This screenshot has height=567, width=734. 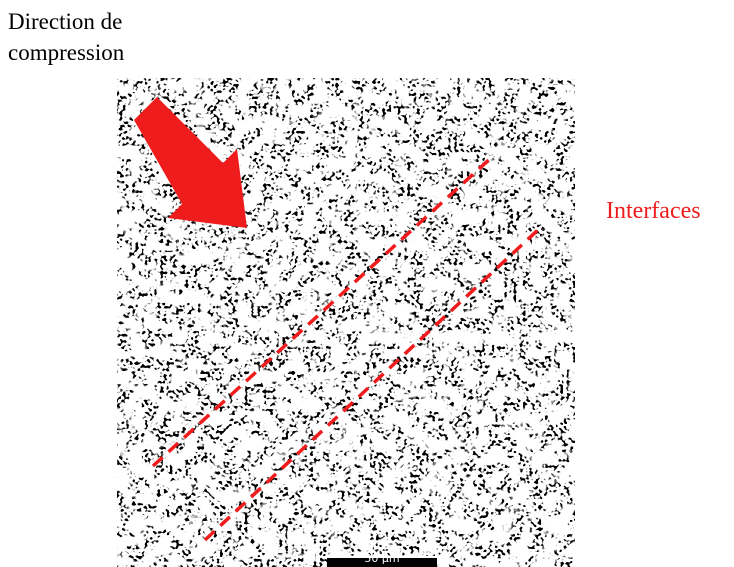 I want to click on direction-label-line2: compression, so click(x=66, y=52).